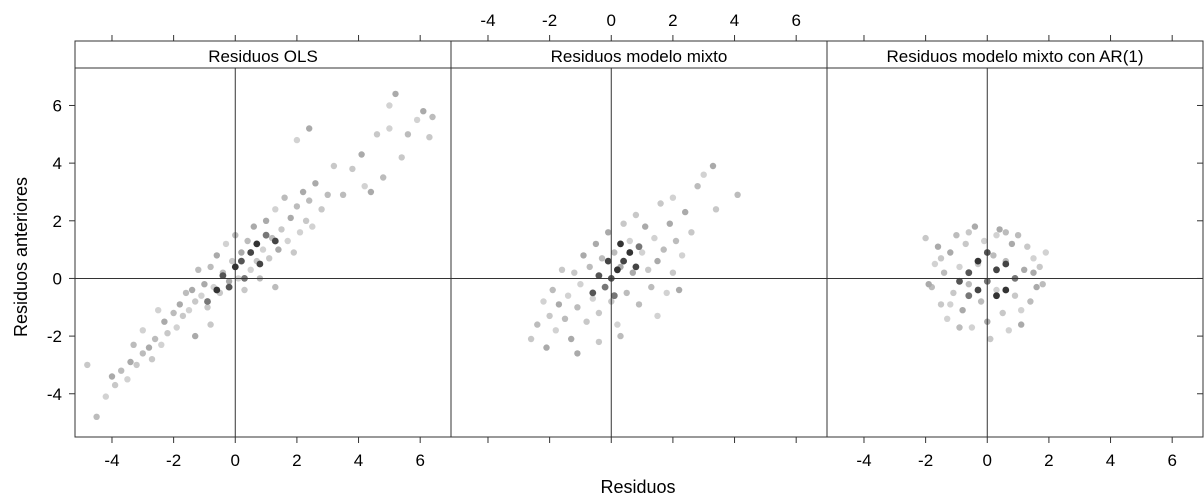  Describe the element at coordinates (419, 460) in the screenshot. I see `x-tick-label: 6` at that location.